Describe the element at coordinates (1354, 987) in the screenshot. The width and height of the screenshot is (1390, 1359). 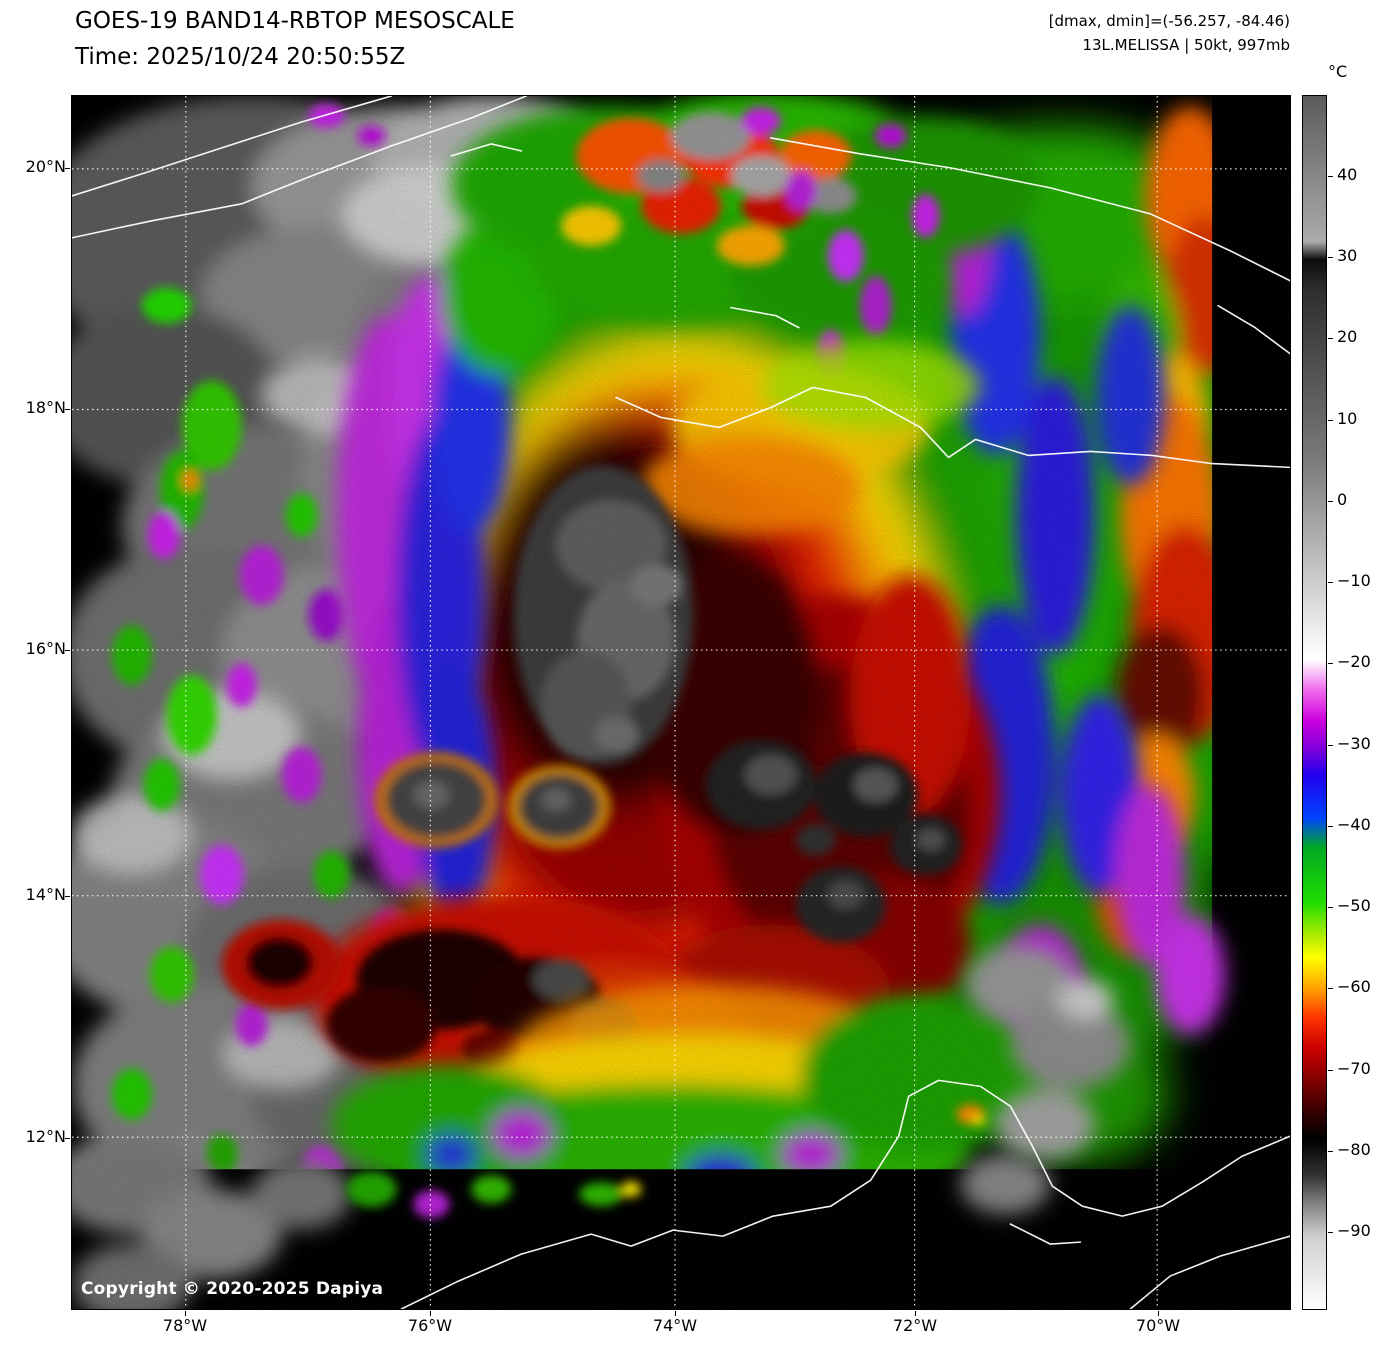
I see `colorbar-tick-label-10: −60` at that location.